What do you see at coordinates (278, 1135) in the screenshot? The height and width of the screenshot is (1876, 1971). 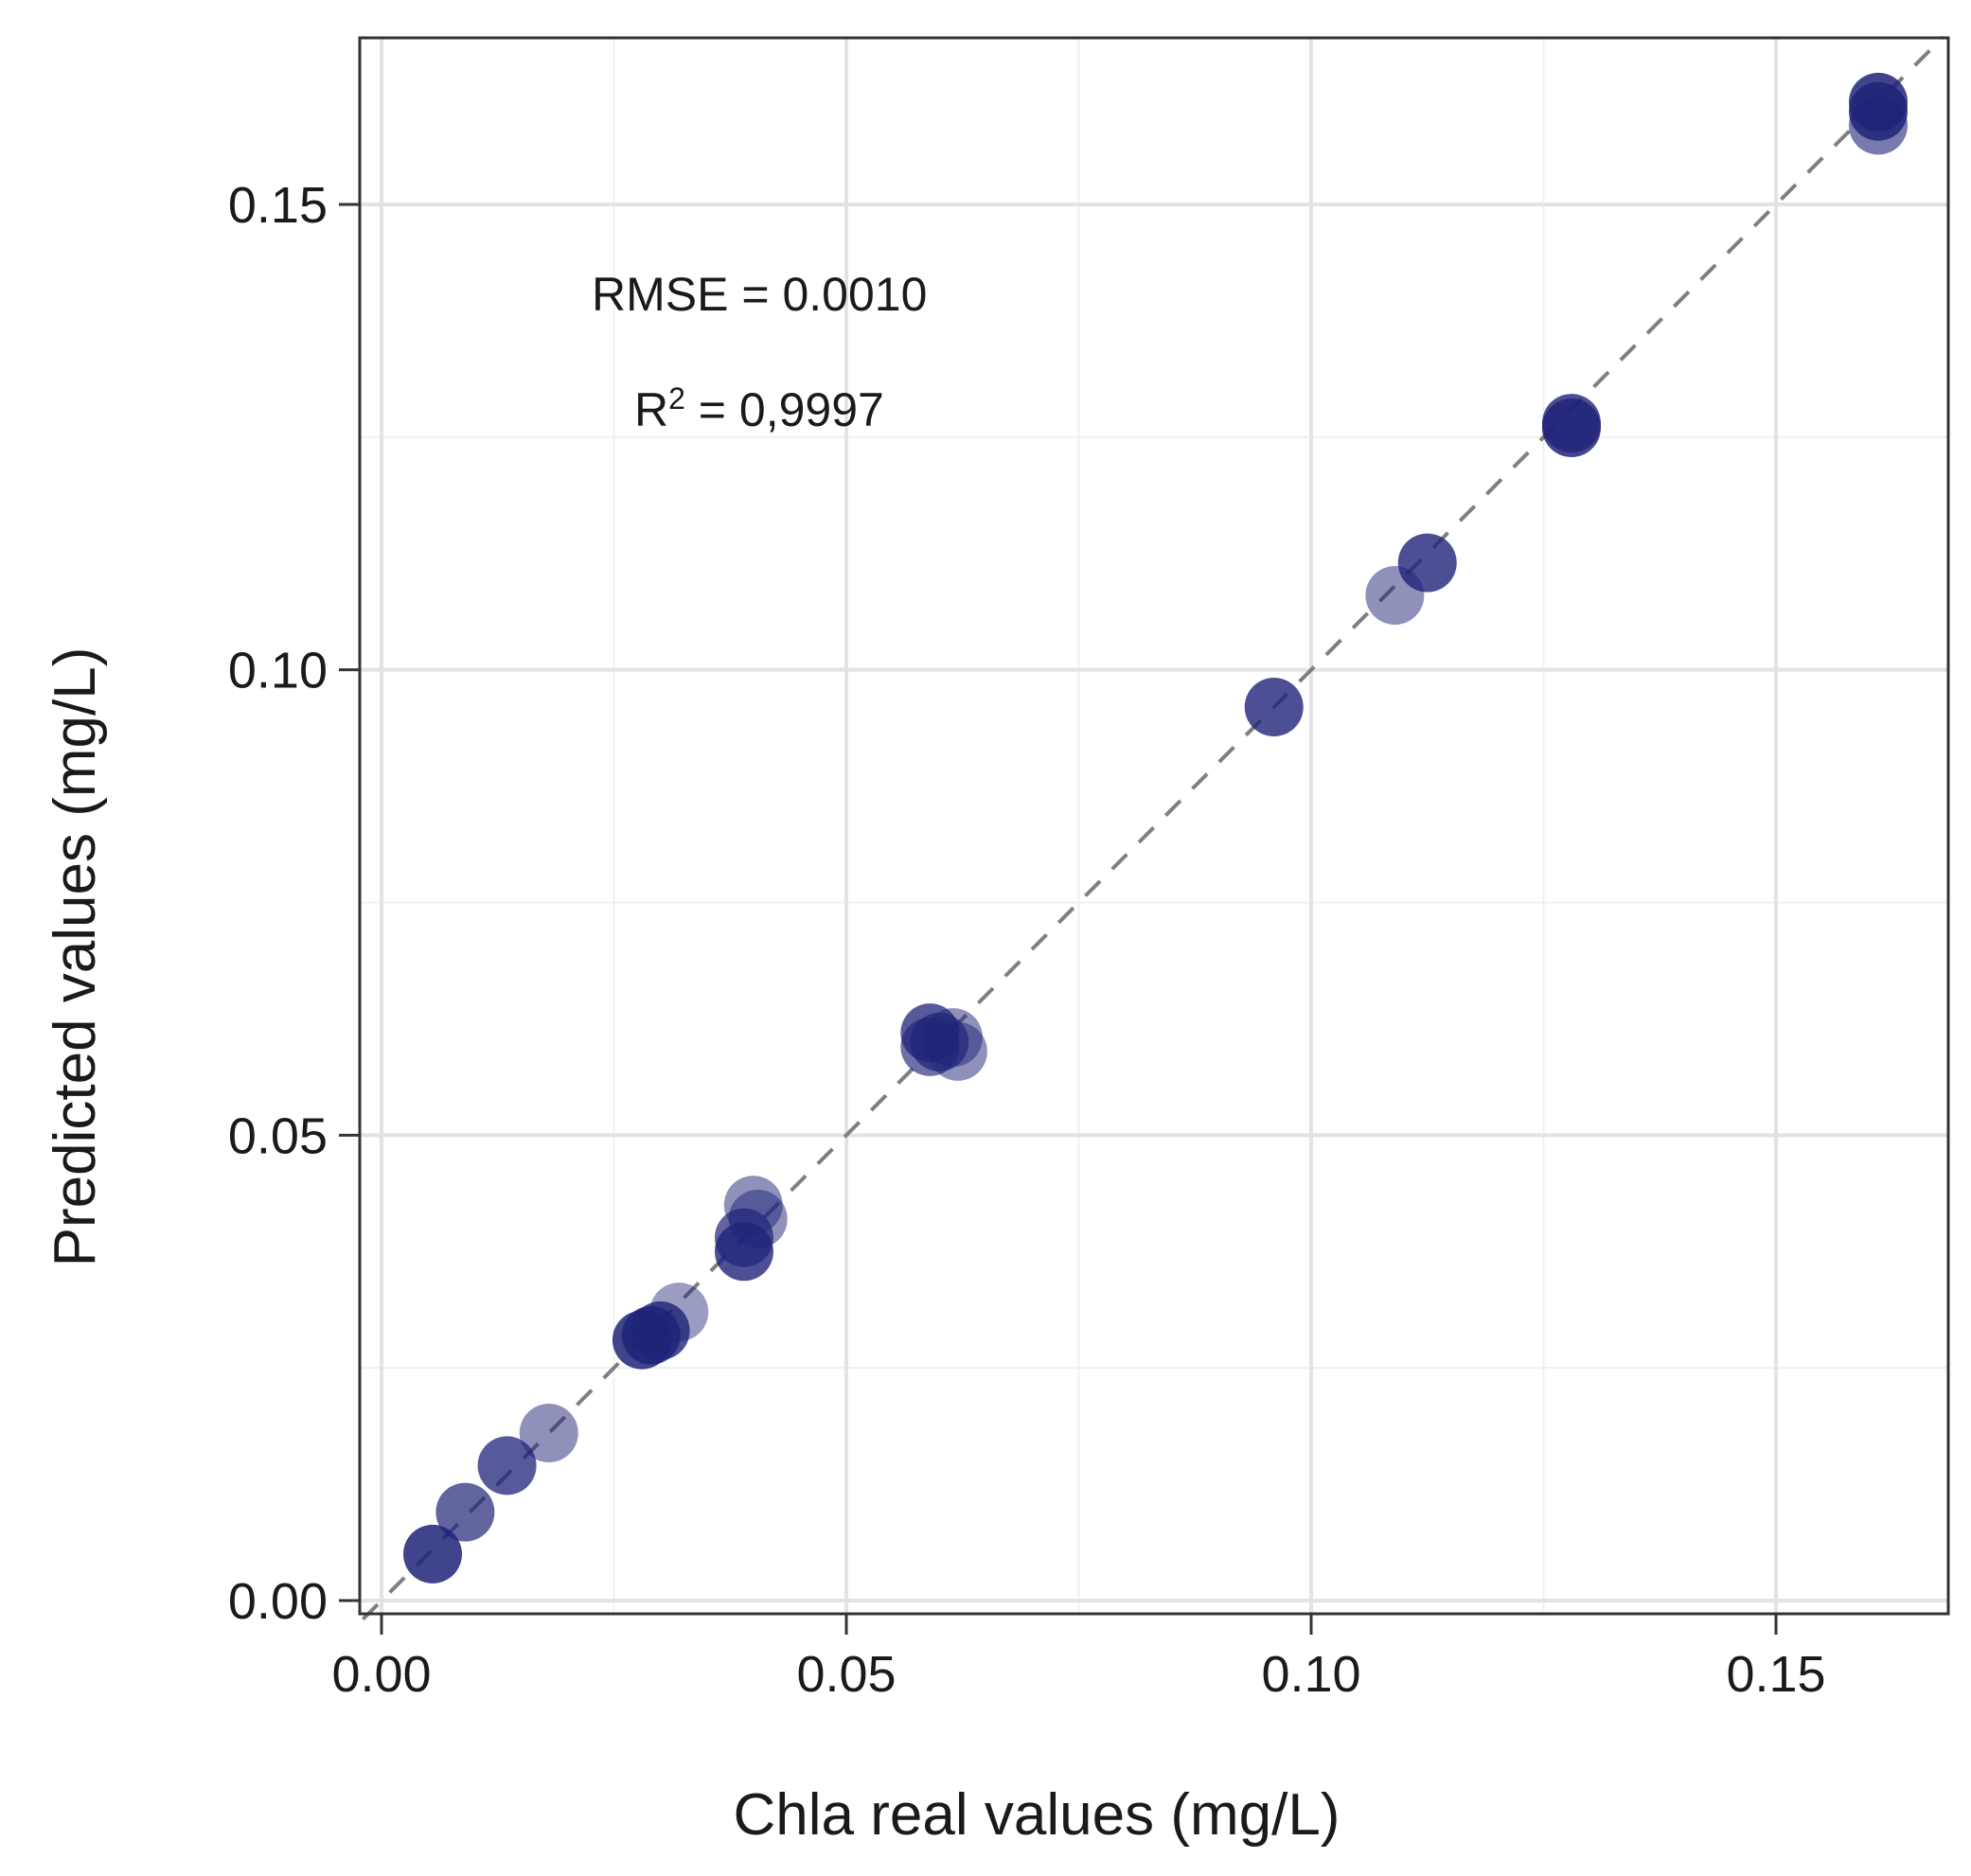 I see `y-tick-label: 0.05` at bounding box center [278, 1135].